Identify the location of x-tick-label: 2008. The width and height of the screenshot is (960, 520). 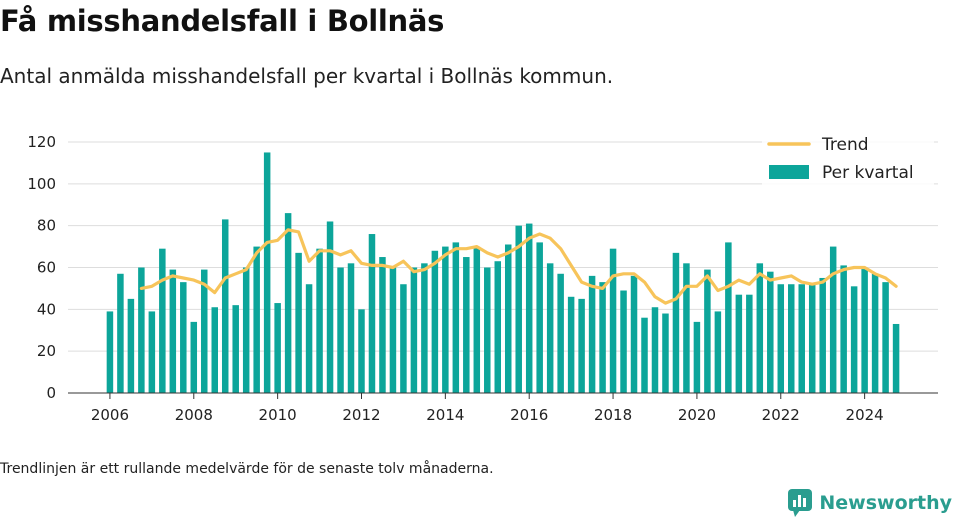
(194, 415).